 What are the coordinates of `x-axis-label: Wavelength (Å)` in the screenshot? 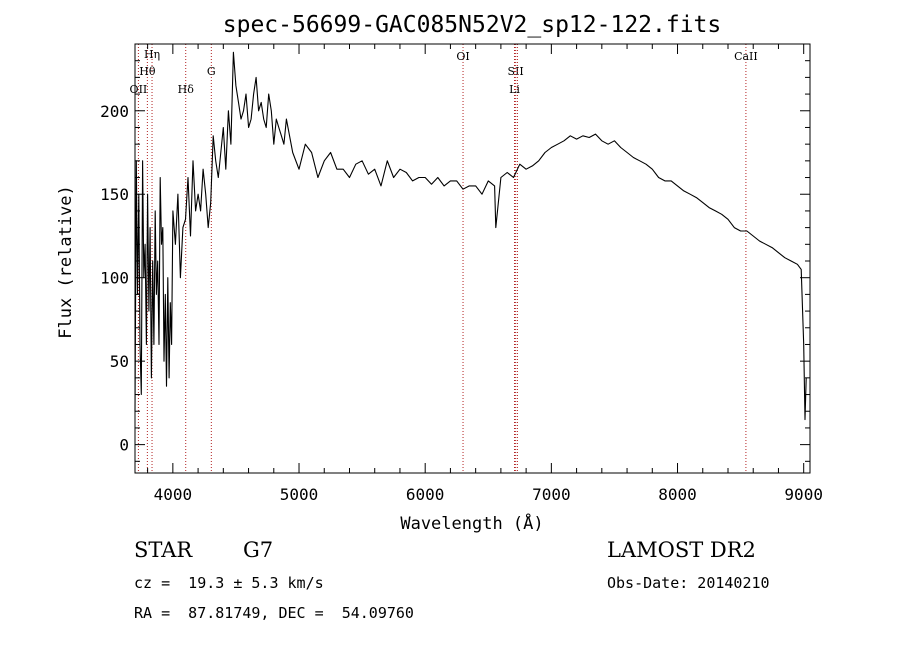 It's located at (471, 523).